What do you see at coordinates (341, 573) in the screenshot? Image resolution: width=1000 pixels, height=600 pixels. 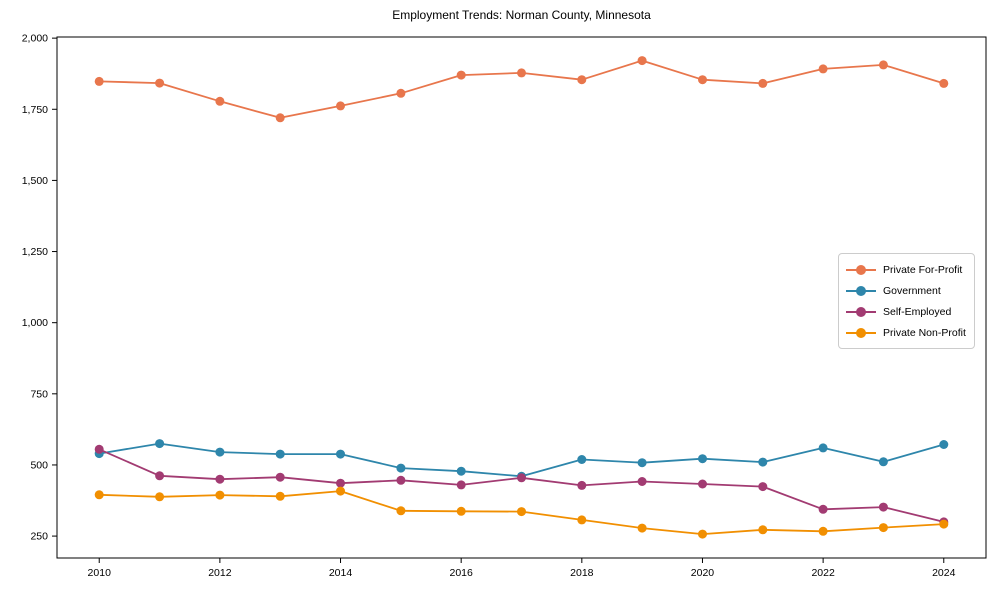 I see `x-tick-label: 2014` at bounding box center [341, 573].